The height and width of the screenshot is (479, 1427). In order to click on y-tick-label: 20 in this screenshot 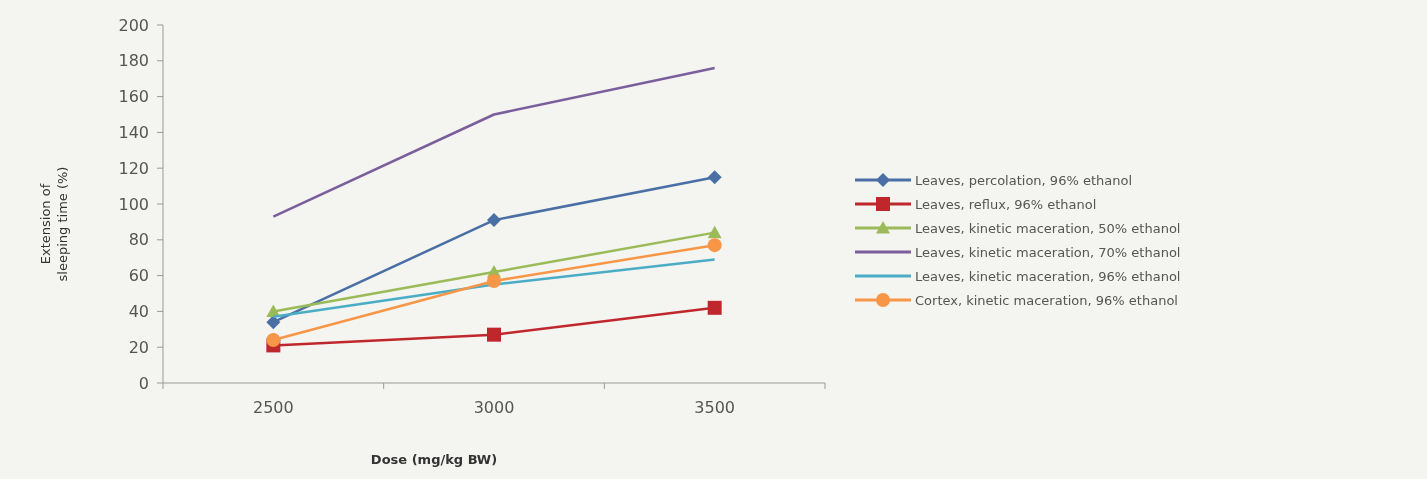, I will do `click(138, 347)`.